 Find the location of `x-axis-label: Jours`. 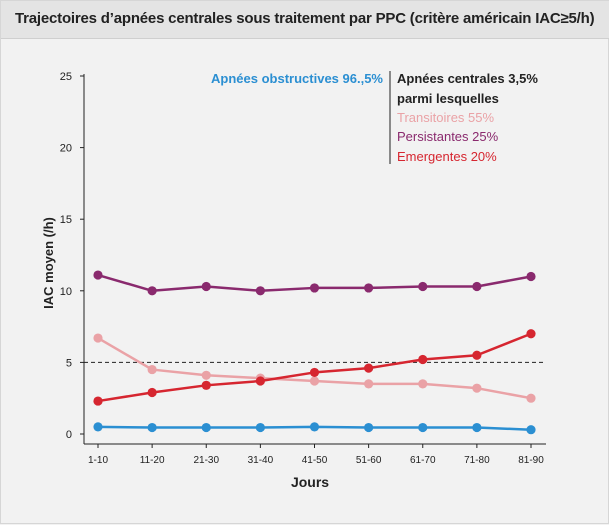

x-axis-label: Jours is located at coordinates (310, 482).